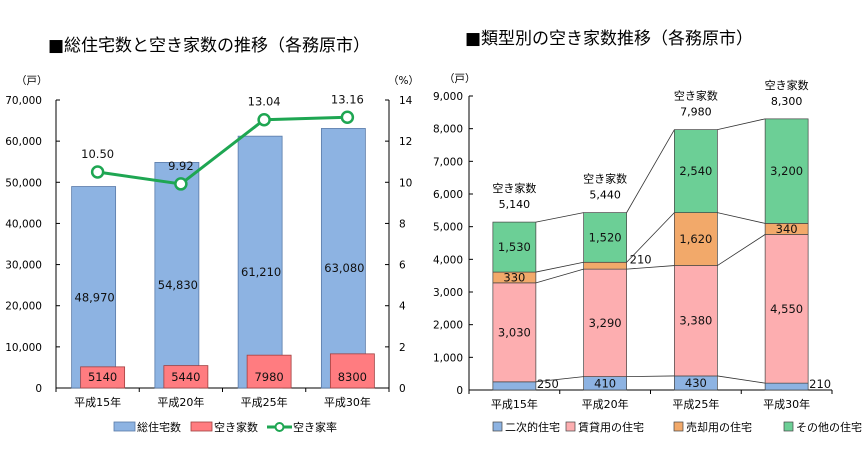 This screenshot has width=862, height=455. What do you see at coordinates (201, 426) in the screenshot?
I see `legend-swatch-vacant` at bounding box center [201, 426].